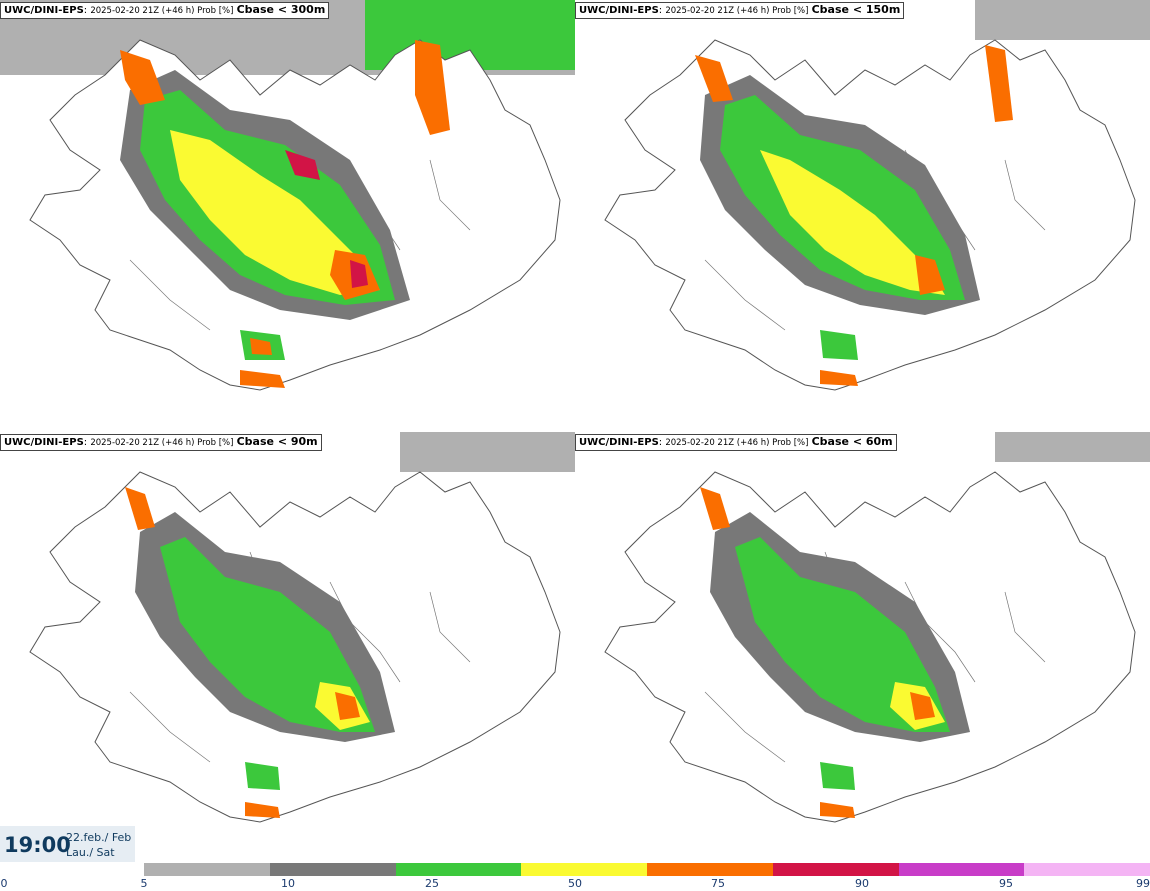 The image size is (1150, 891). What do you see at coordinates (288, 883) in the screenshot?
I see `colorbar-tick-label: 10` at bounding box center [288, 883].